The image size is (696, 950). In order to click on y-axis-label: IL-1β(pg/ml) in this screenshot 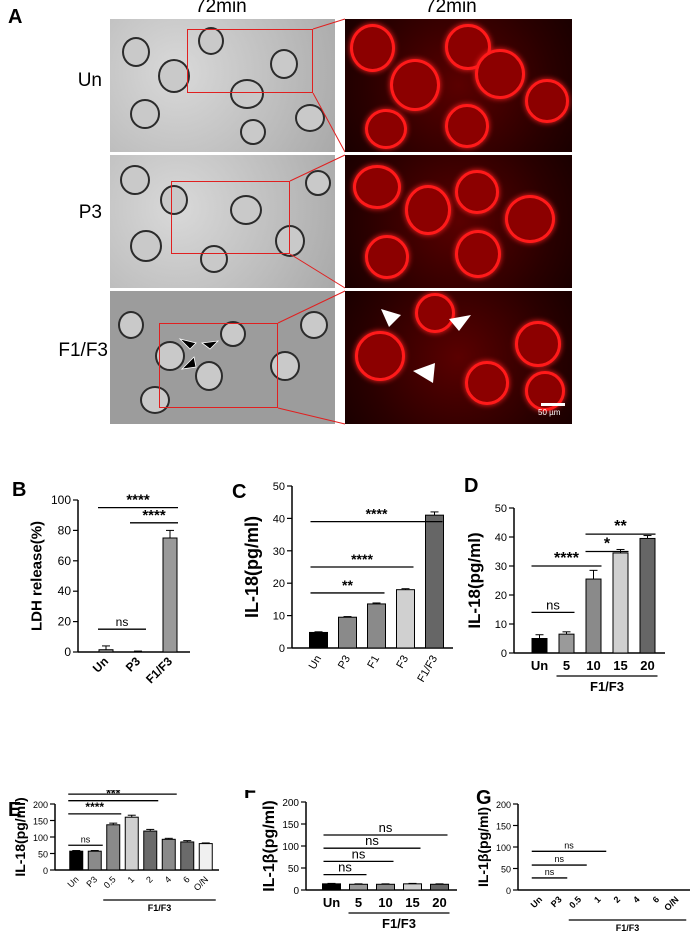, I will do `click(269, 846)`.